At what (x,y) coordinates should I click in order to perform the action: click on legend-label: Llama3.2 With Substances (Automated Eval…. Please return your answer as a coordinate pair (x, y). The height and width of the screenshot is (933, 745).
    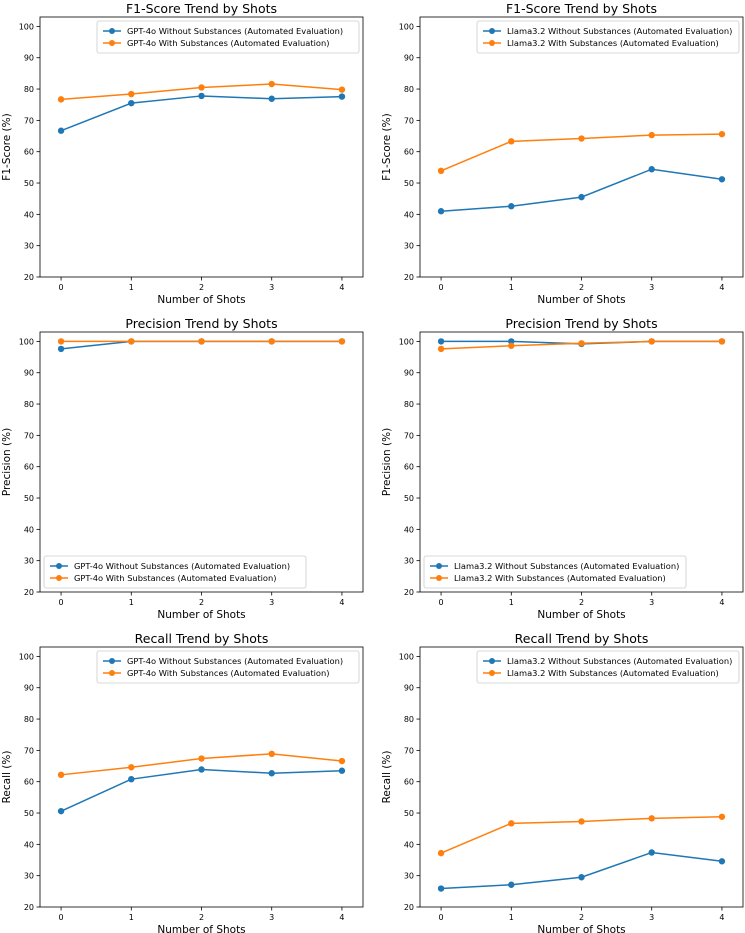
    Looking at the image, I should click on (613, 43).